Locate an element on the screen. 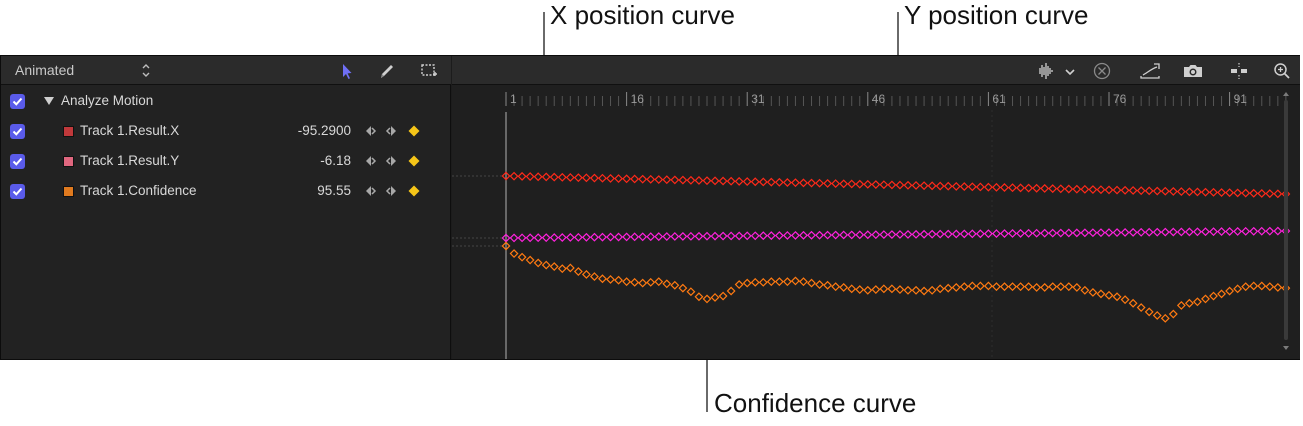 This screenshot has width=1303, height=426. vertical-scrollbar is located at coordinates (1286, 221).